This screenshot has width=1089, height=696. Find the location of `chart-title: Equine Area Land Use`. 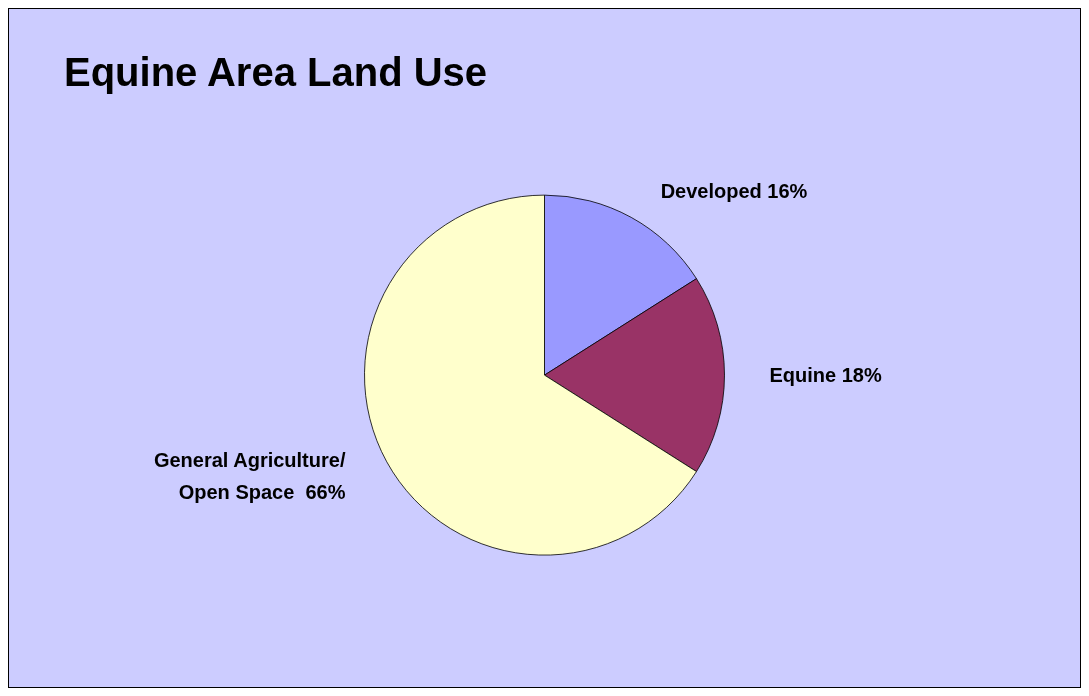

chart-title: Equine Area Land Use is located at coordinates (276, 72).